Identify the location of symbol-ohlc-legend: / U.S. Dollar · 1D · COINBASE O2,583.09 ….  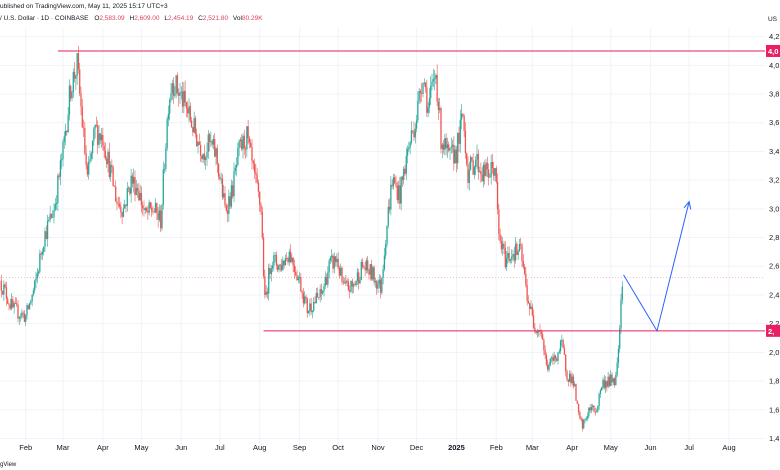
(131, 18).